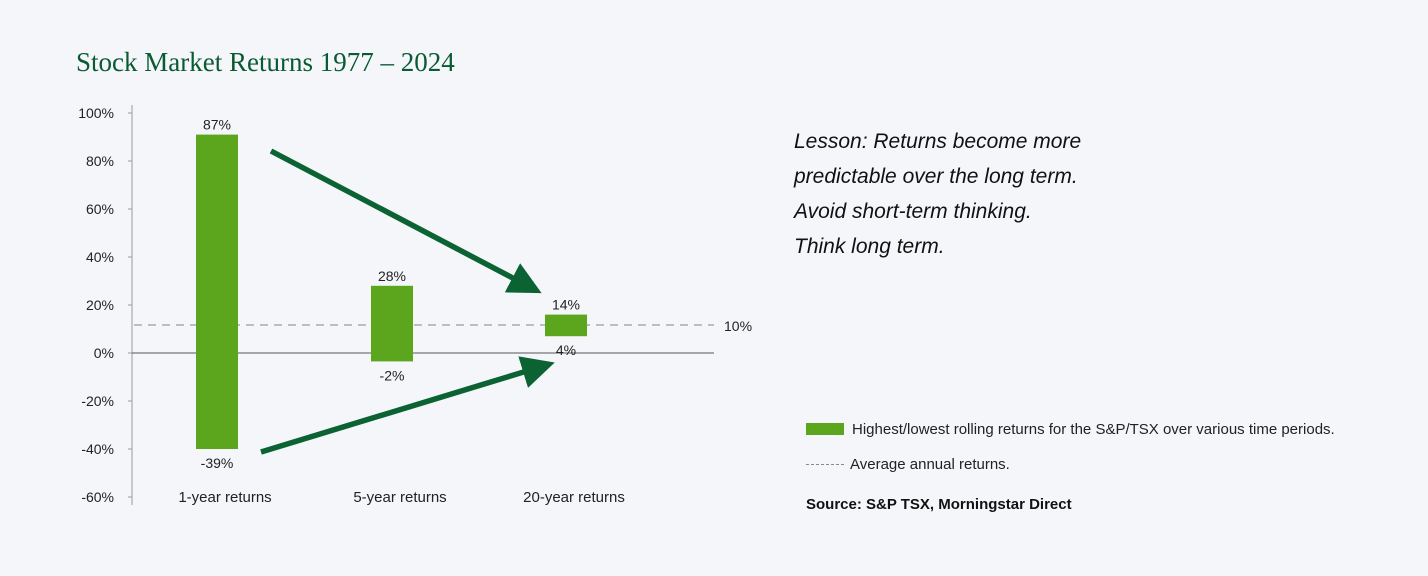 This screenshot has width=1428, height=576. What do you see at coordinates (399, 497) in the screenshot?
I see `x-category-label: 5-year returns` at bounding box center [399, 497].